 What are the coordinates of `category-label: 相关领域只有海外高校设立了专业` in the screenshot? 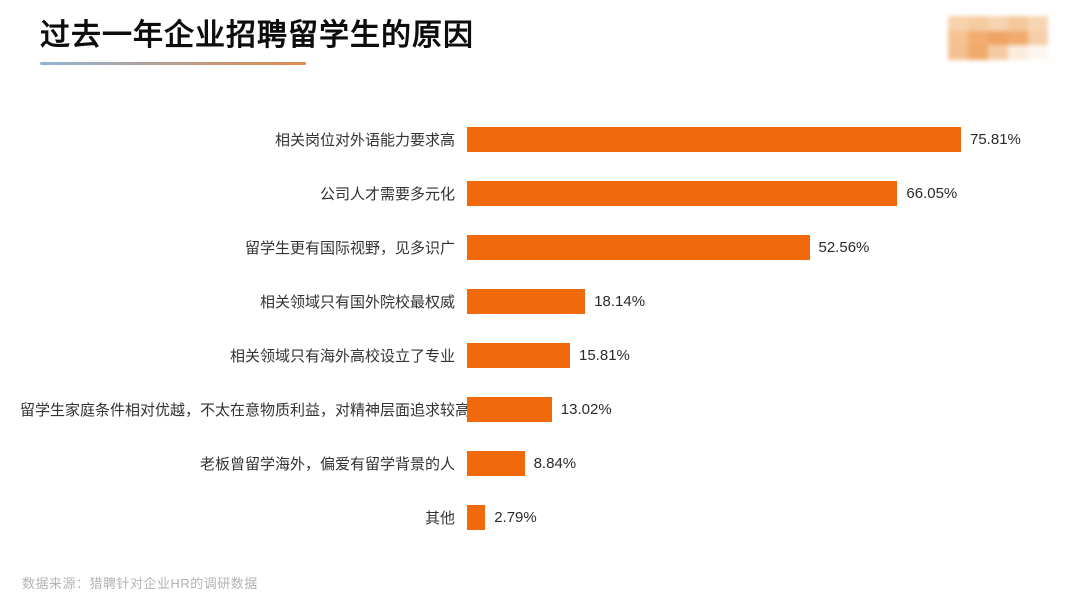 It's located at (342, 356).